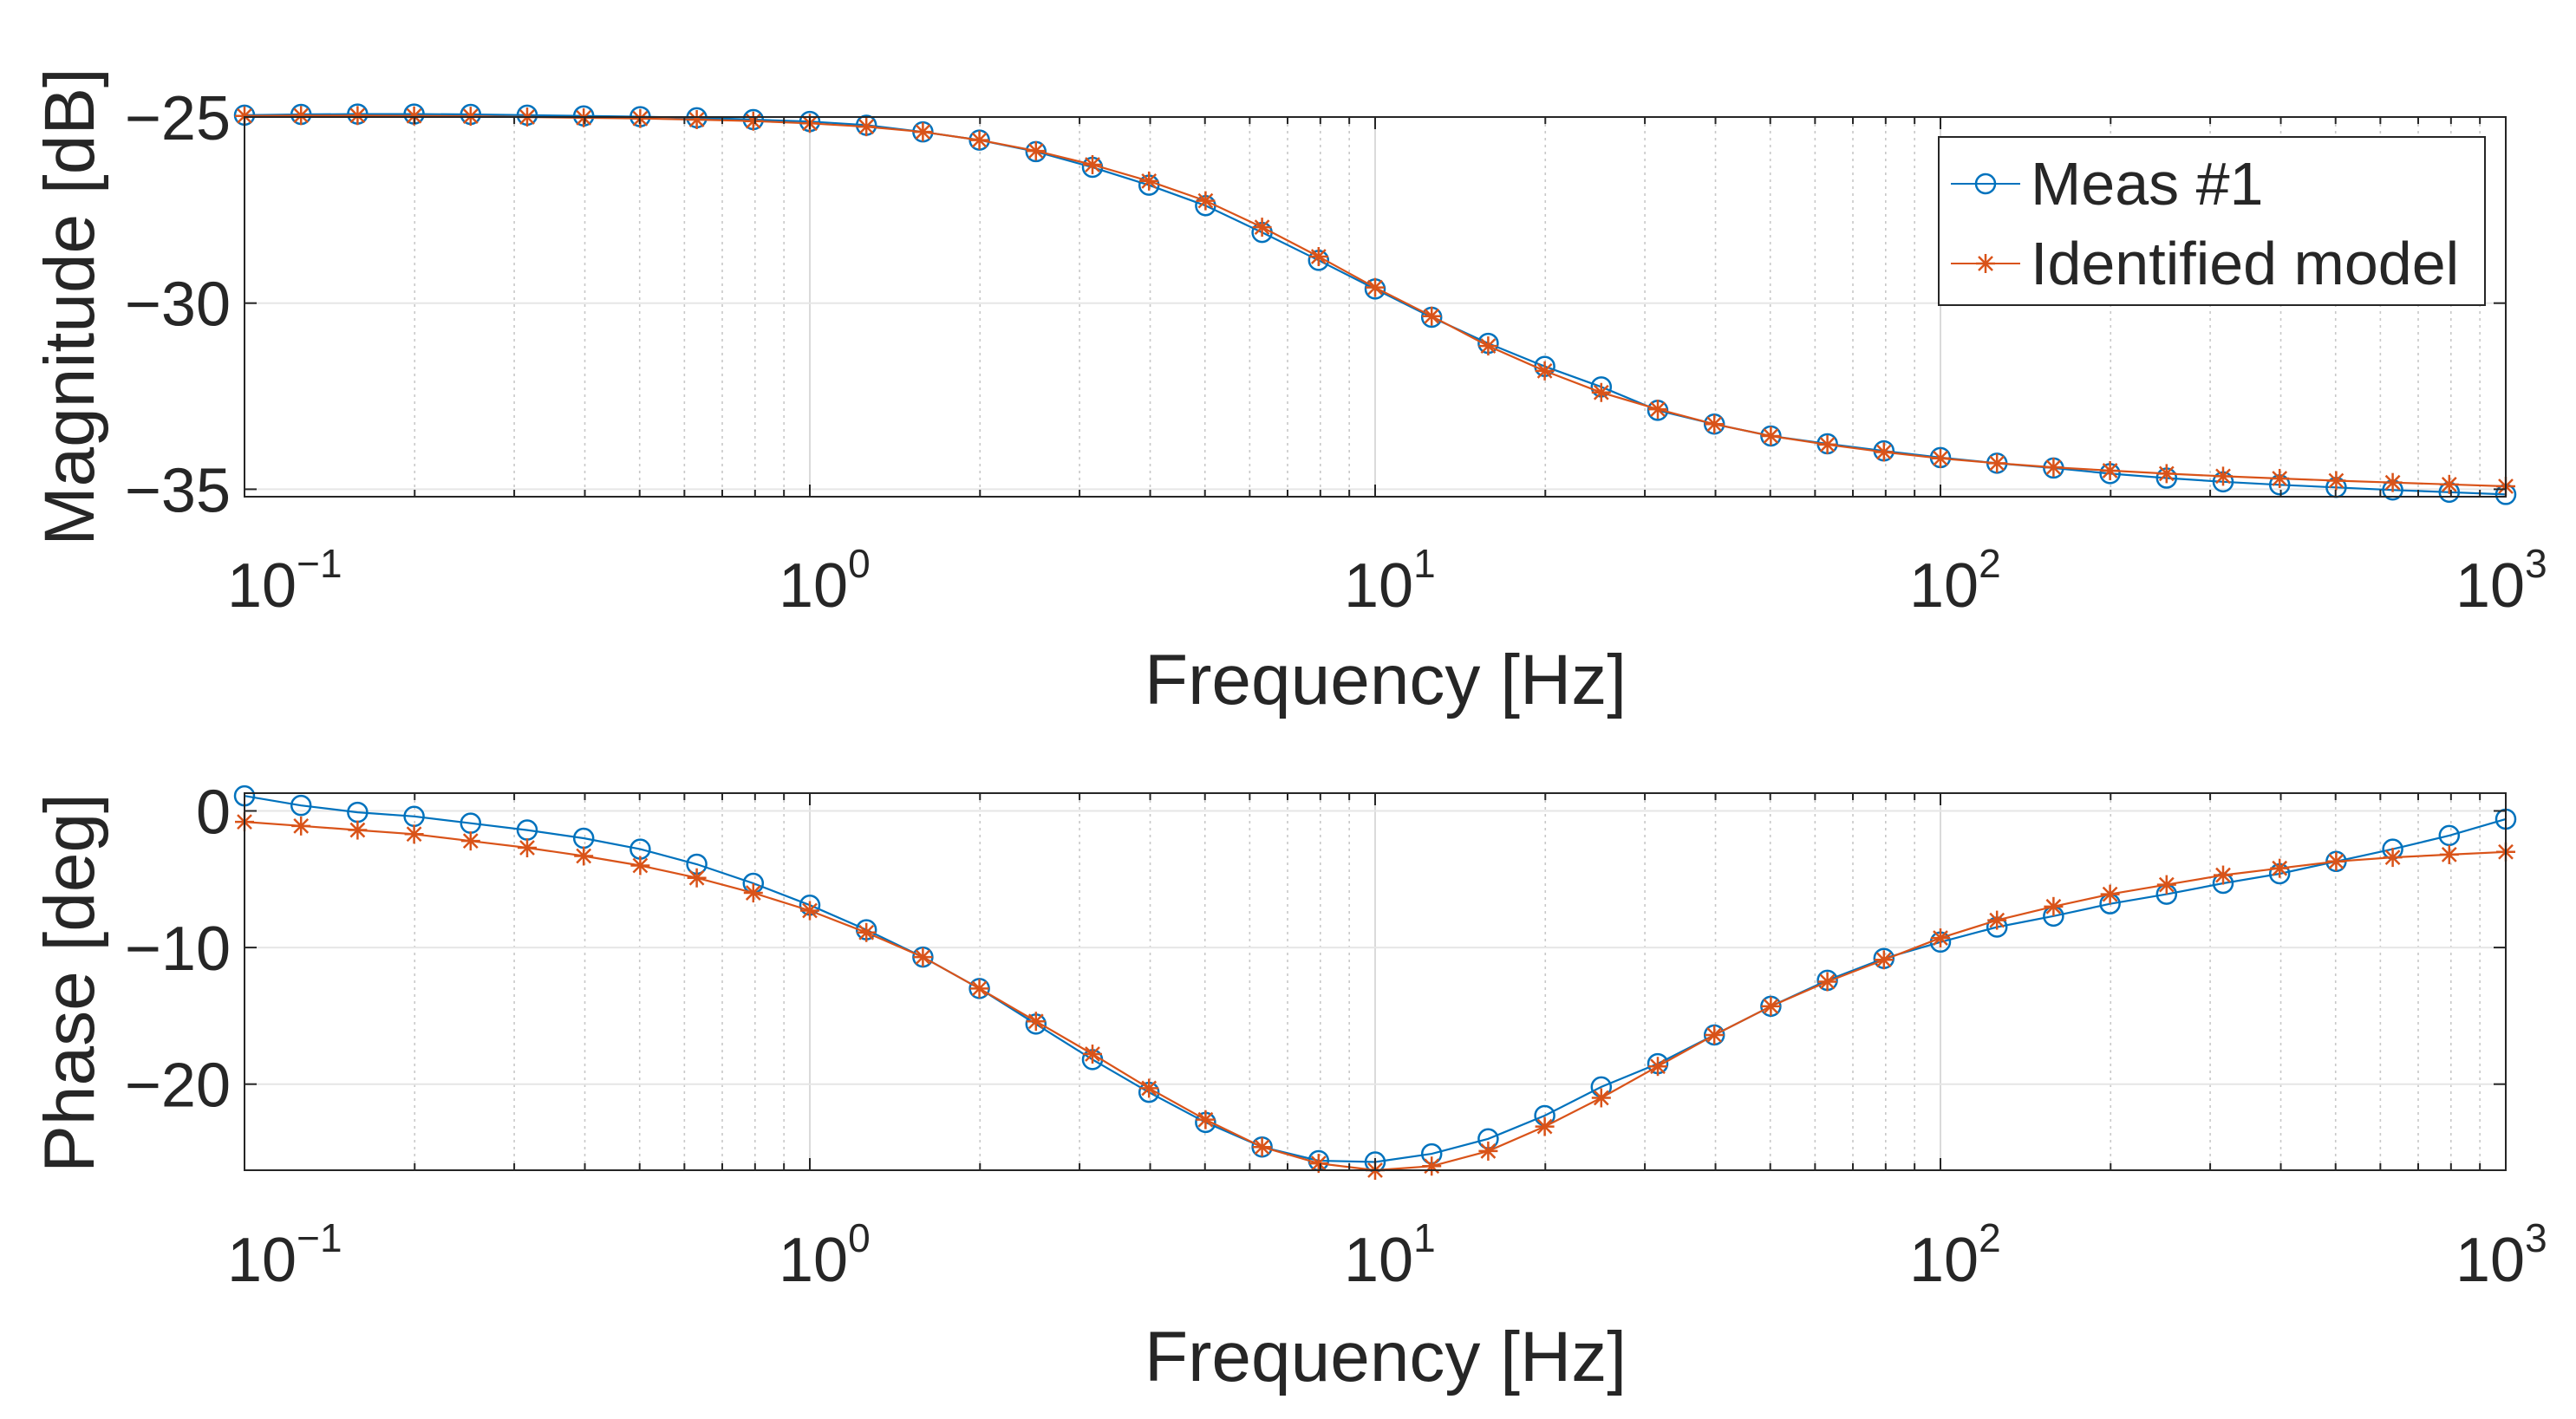 This screenshot has width=2576, height=1419. What do you see at coordinates (178, 305) in the screenshot?
I see `y-tick-label: −30` at bounding box center [178, 305].